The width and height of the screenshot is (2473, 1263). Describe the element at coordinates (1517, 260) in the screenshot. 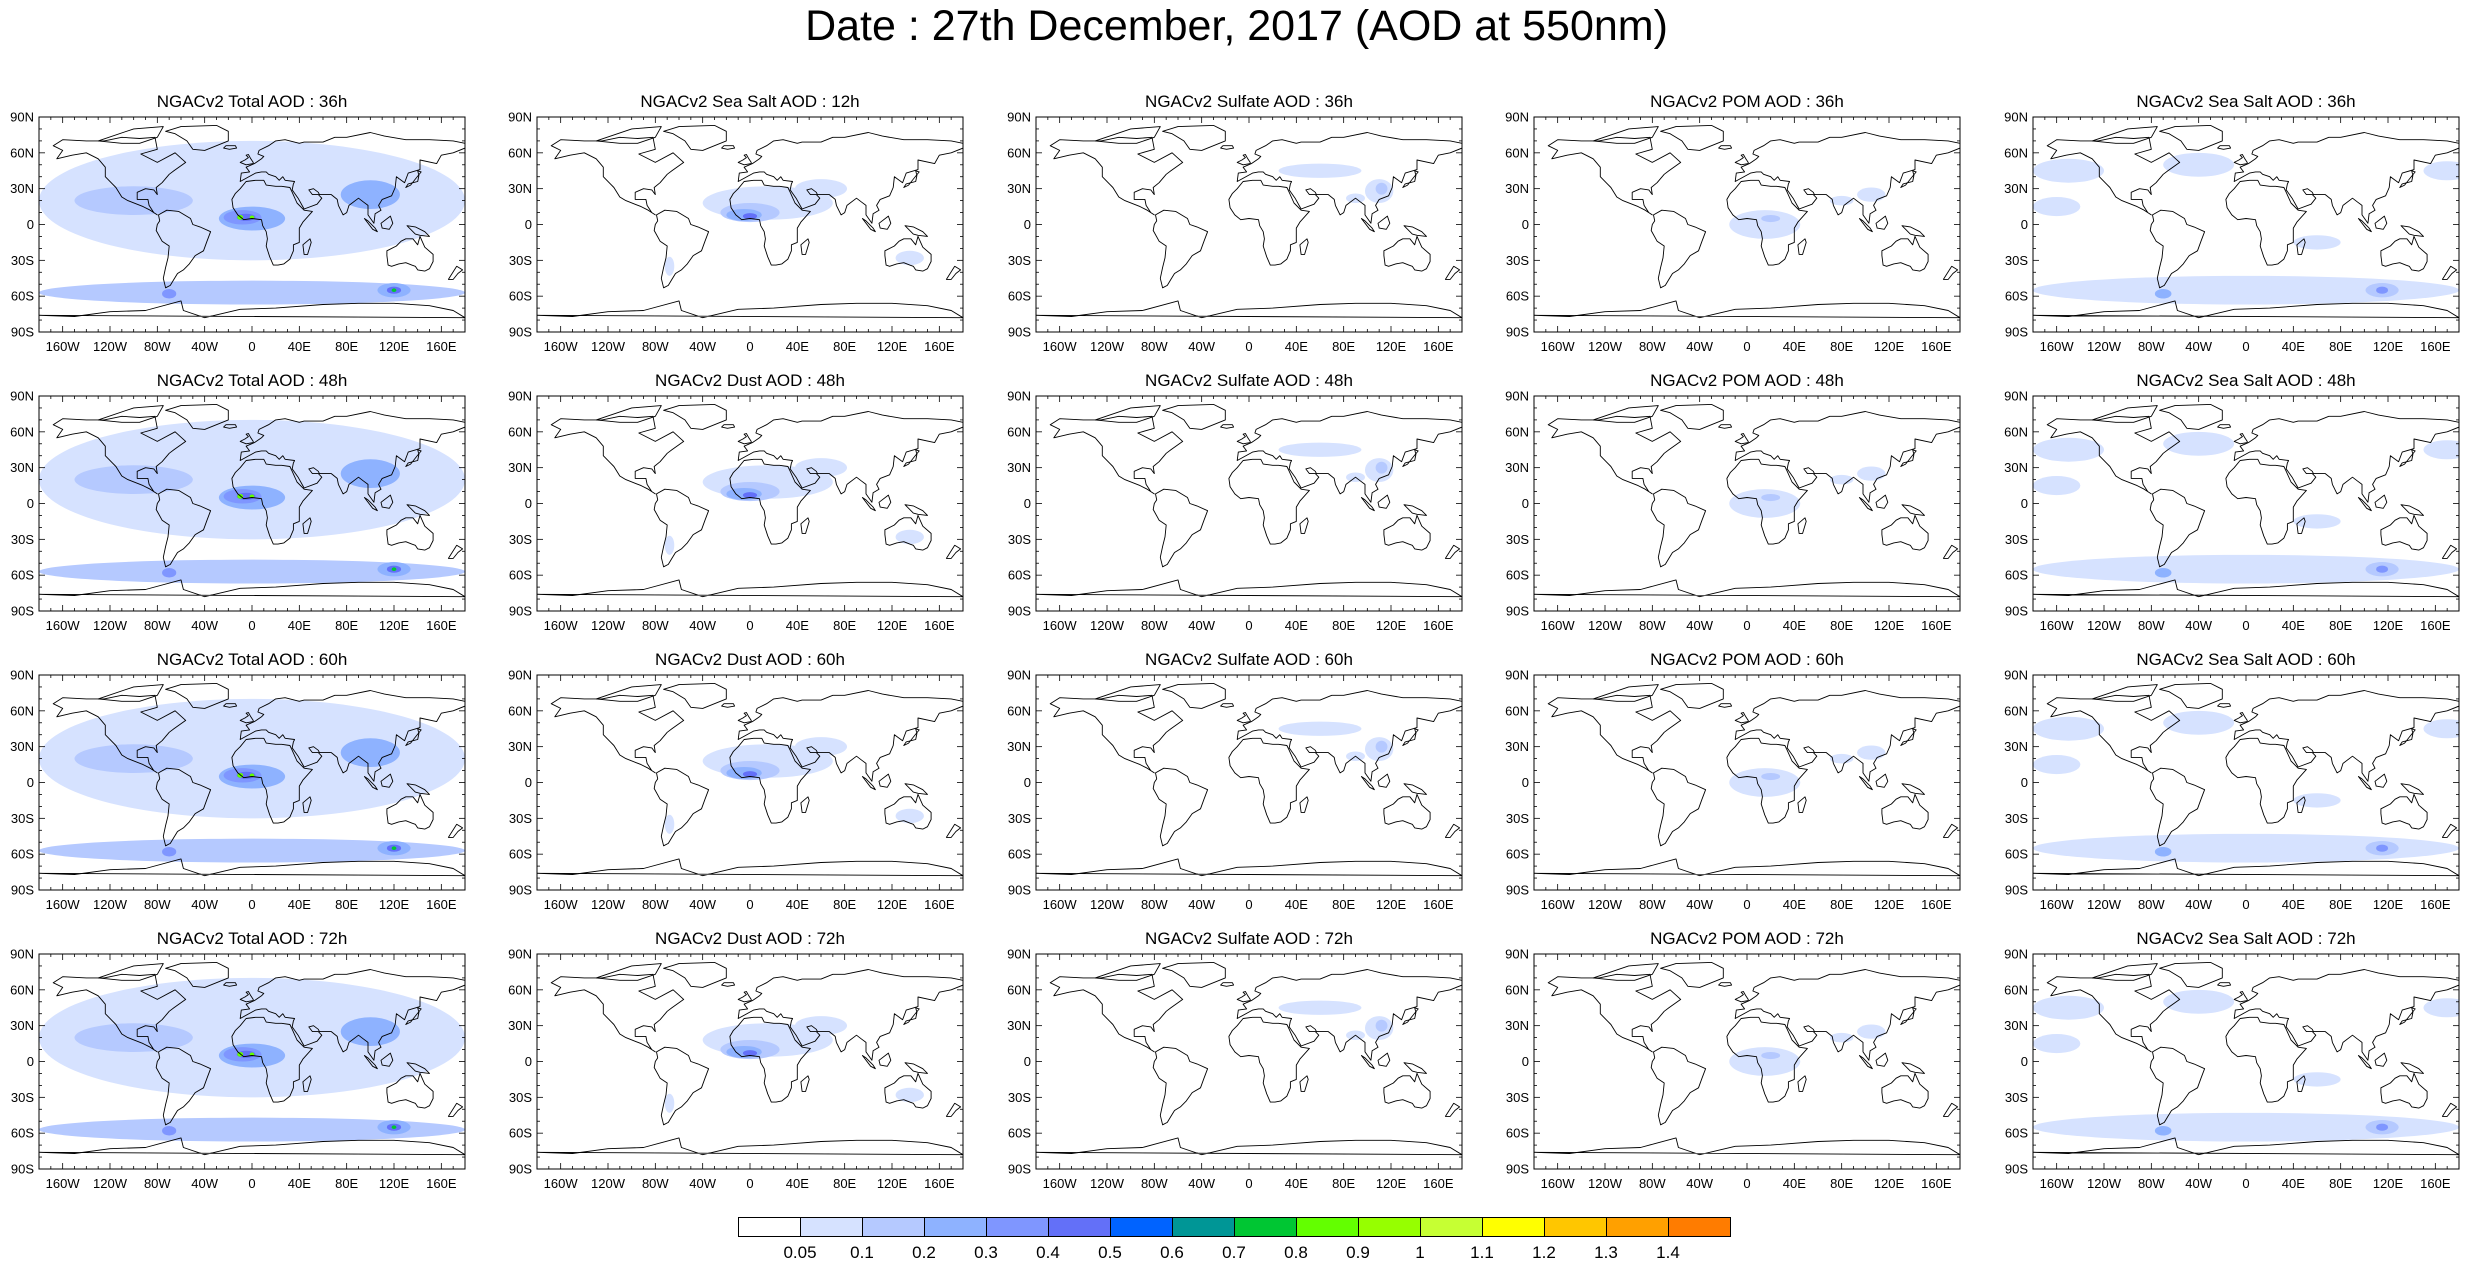

I see `lat-tick-label: 30S` at that location.